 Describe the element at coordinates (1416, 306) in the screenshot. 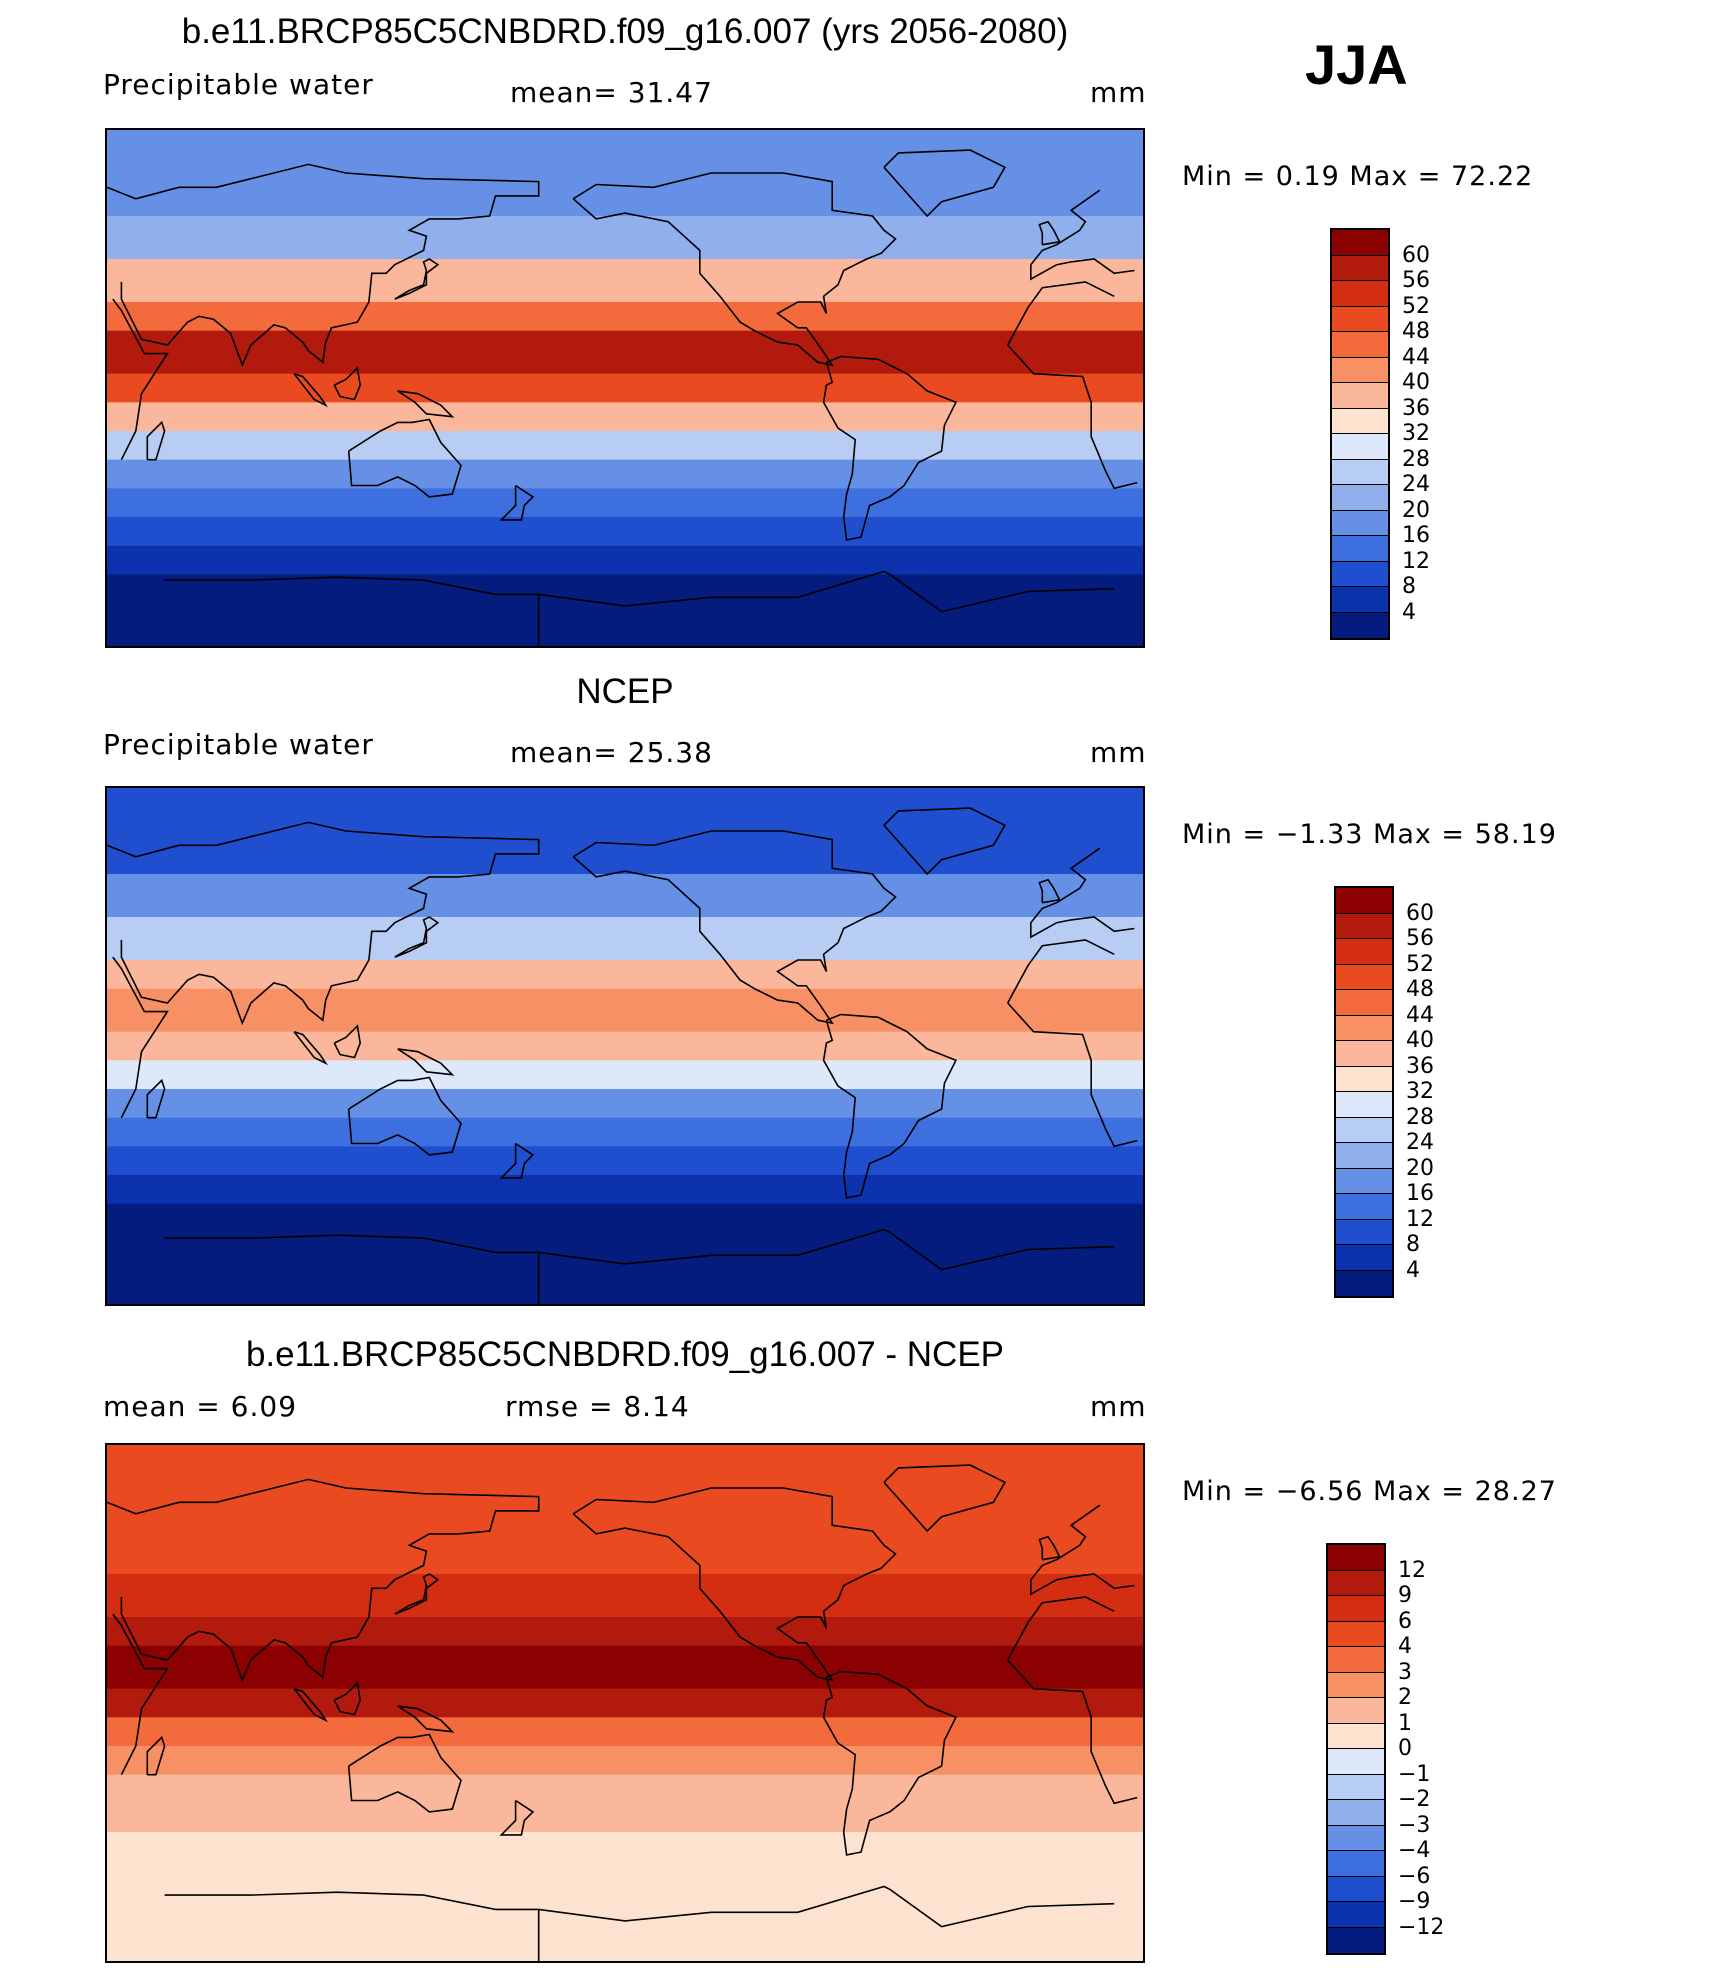

I see `colorbar-tick-label: 52` at that location.